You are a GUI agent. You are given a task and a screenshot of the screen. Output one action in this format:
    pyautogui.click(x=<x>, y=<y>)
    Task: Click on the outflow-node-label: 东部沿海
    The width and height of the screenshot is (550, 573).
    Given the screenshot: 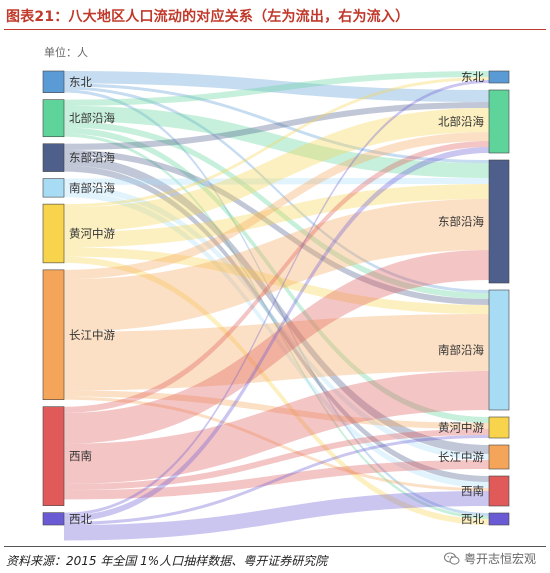 What is the action you would take?
    pyautogui.click(x=92, y=158)
    